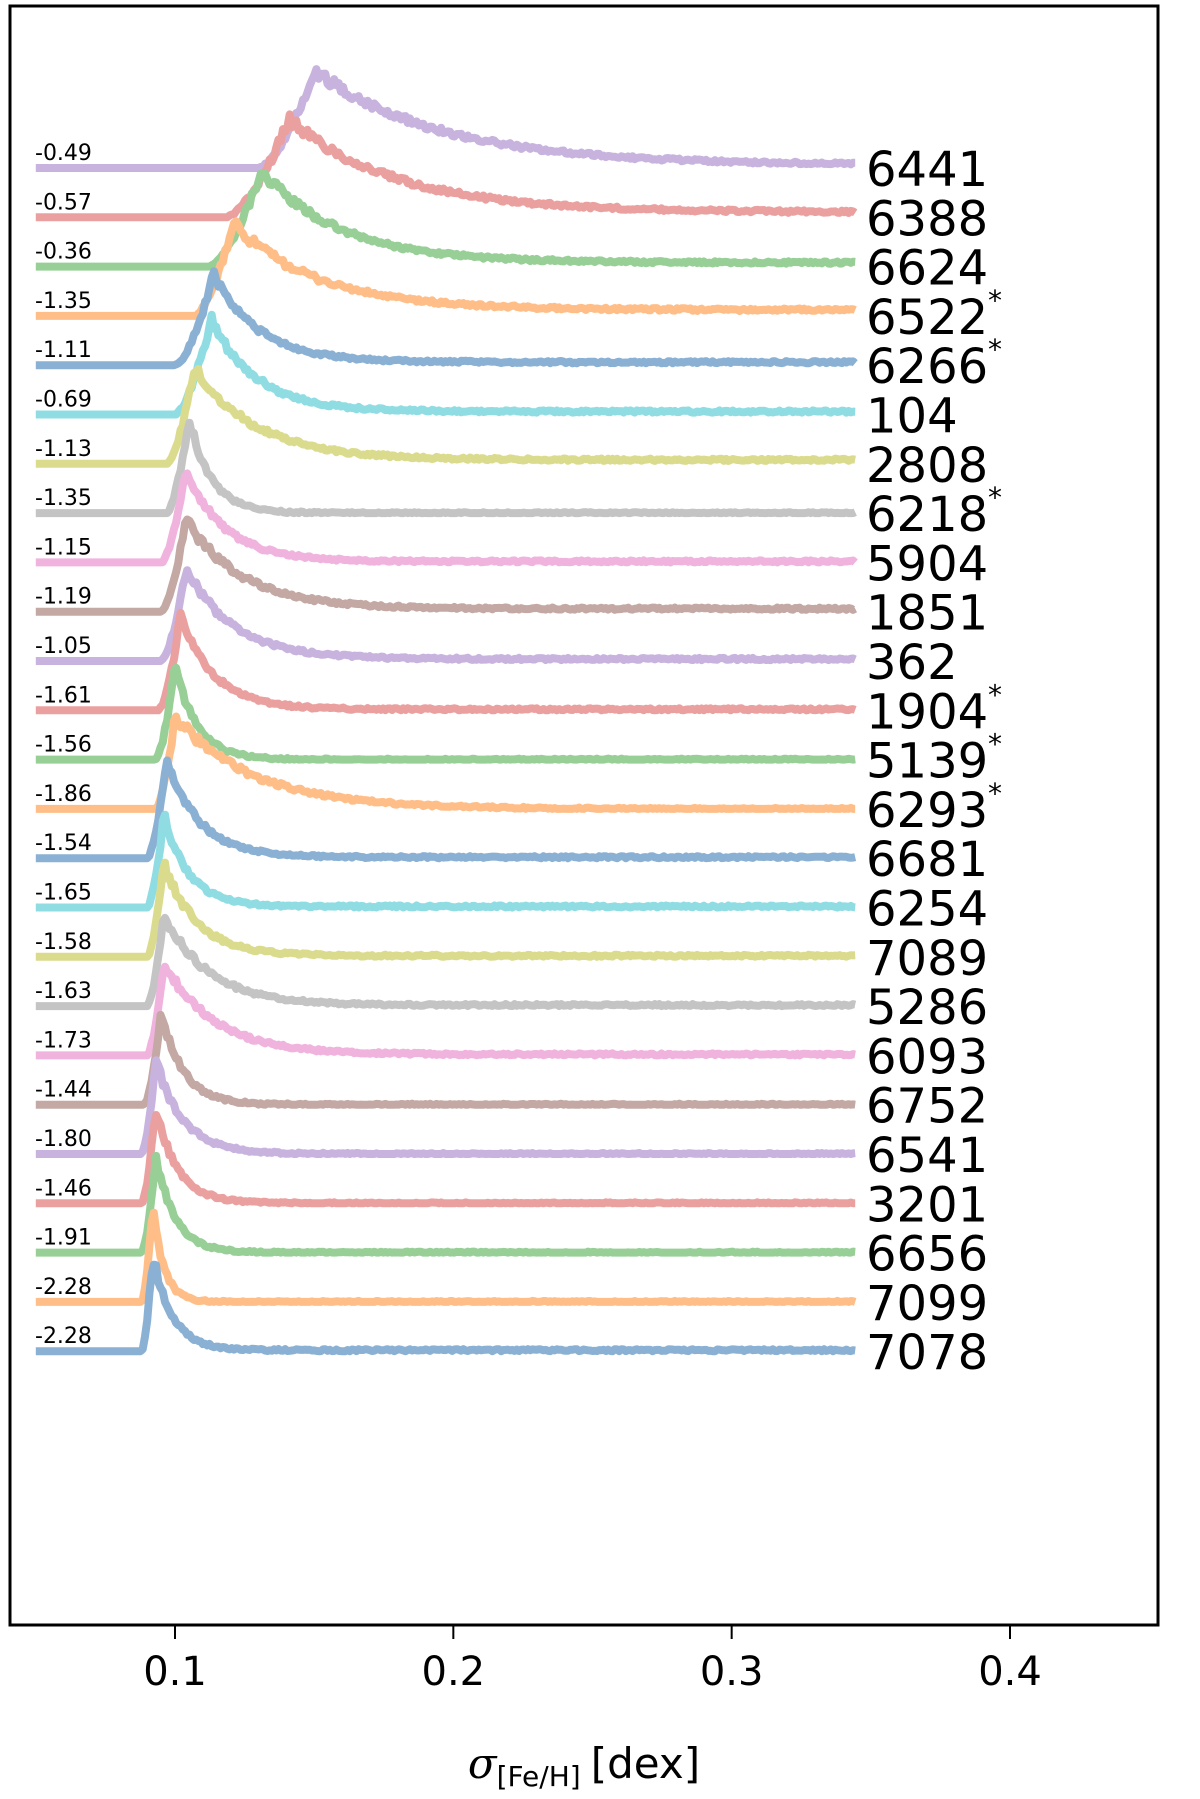 The width and height of the screenshot is (1200, 1799). I want to click on cluster-label-5904: 5904, so click(927, 564).